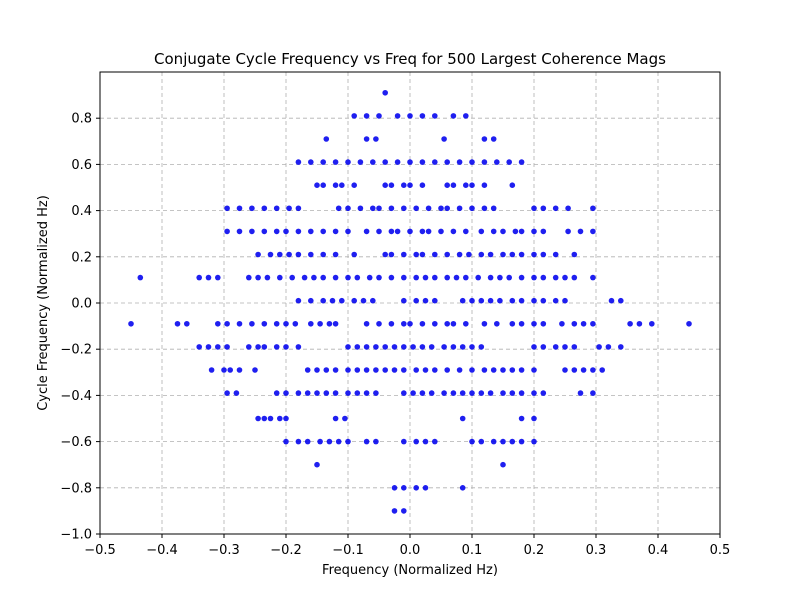 This screenshot has width=800, height=600. I want to click on x-tick-label: 0.4, so click(658, 550).